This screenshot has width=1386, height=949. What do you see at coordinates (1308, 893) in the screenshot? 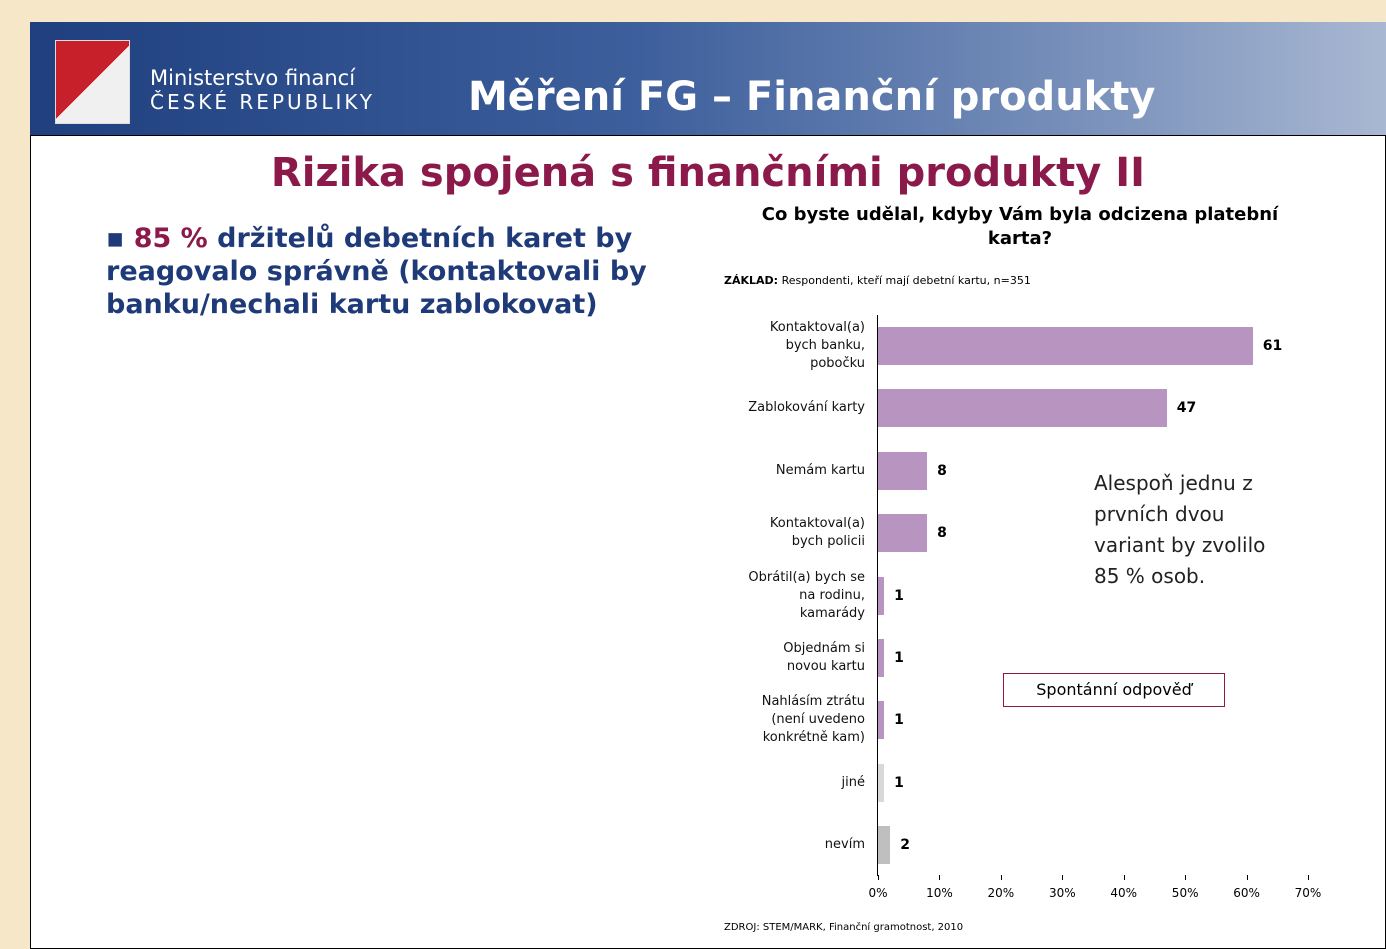
I see `x-tick-label: 70%` at bounding box center [1308, 893].